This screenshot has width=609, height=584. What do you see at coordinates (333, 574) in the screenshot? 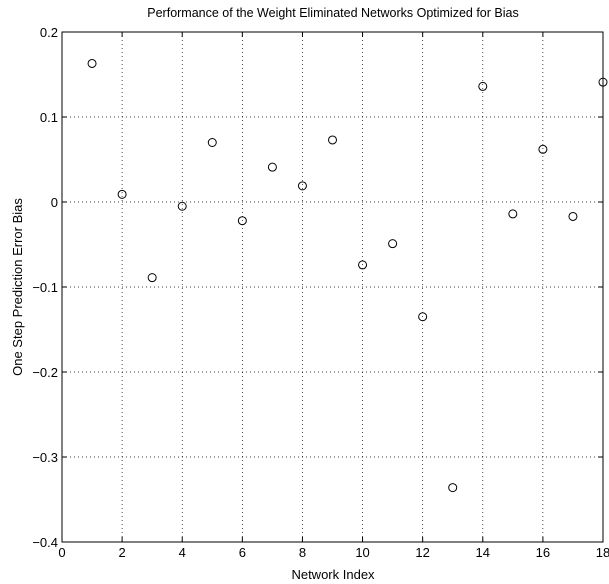
I see `x-axis-label: Network Index` at bounding box center [333, 574].